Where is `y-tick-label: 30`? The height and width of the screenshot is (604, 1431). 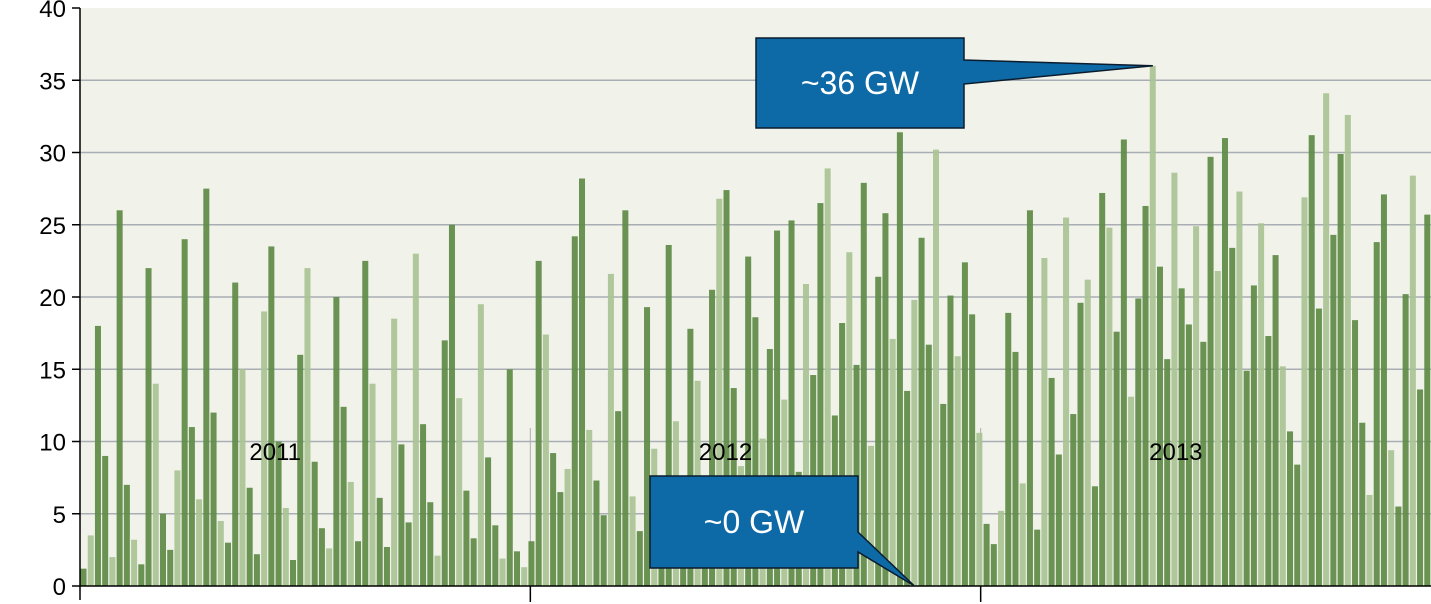 y-tick-label: 30 is located at coordinates (52, 154).